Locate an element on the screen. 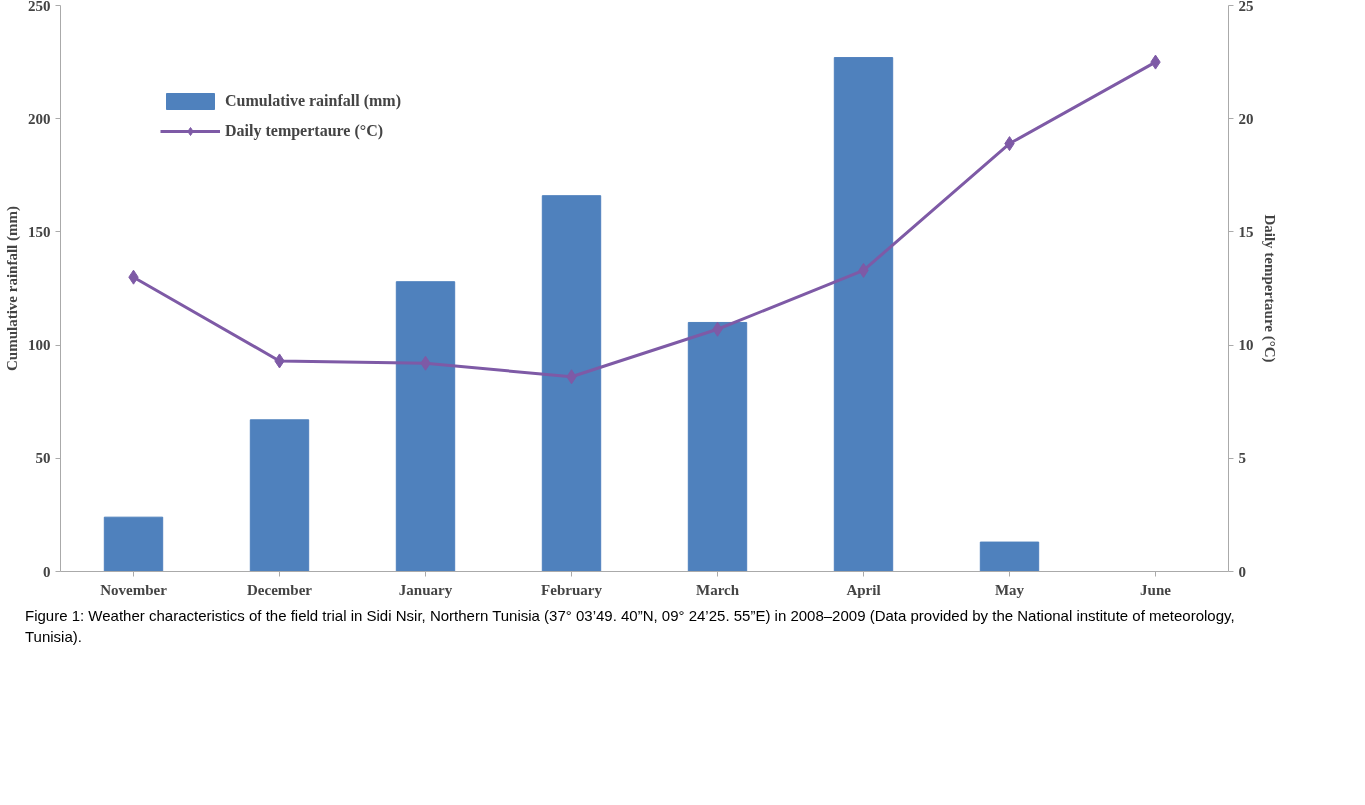 The image size is (1365, 805). y2-axis-title: Daily tempertaure (°C) is located at coordinates (1269, 288).